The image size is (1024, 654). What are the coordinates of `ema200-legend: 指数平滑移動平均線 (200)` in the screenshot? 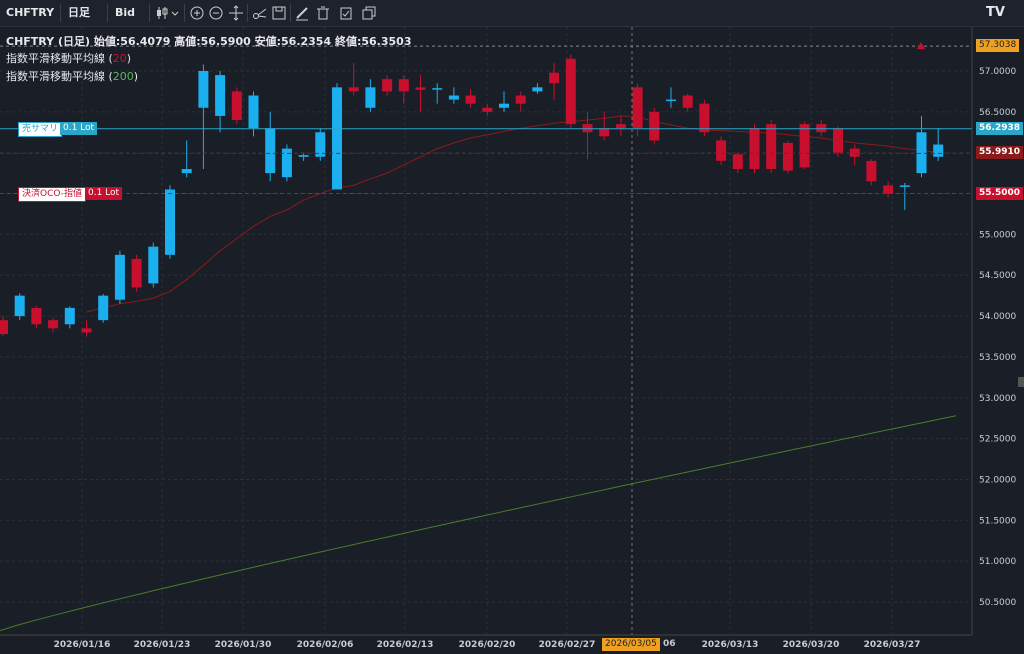 It's located at (72, 76).